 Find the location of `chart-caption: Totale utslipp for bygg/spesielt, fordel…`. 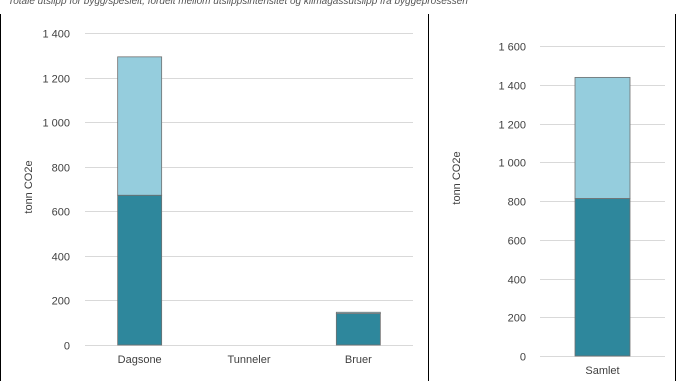

chart-caption: Totale utslipp for bygg/spesielt, fordel… is located at coordinates (238, 3).